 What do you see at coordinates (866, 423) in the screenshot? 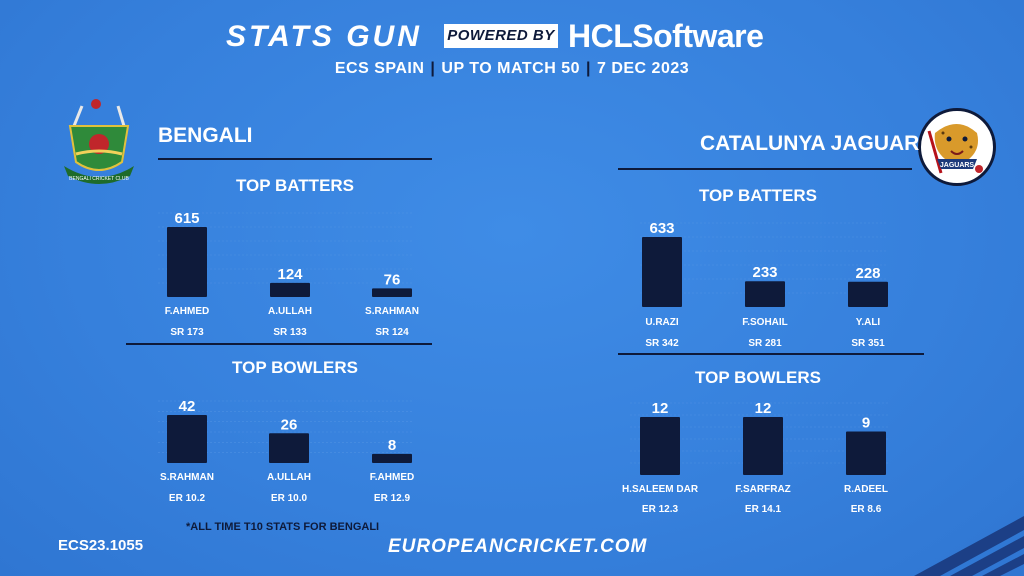
I see `bar-value-label: 9` at bounding box center [866, 423].